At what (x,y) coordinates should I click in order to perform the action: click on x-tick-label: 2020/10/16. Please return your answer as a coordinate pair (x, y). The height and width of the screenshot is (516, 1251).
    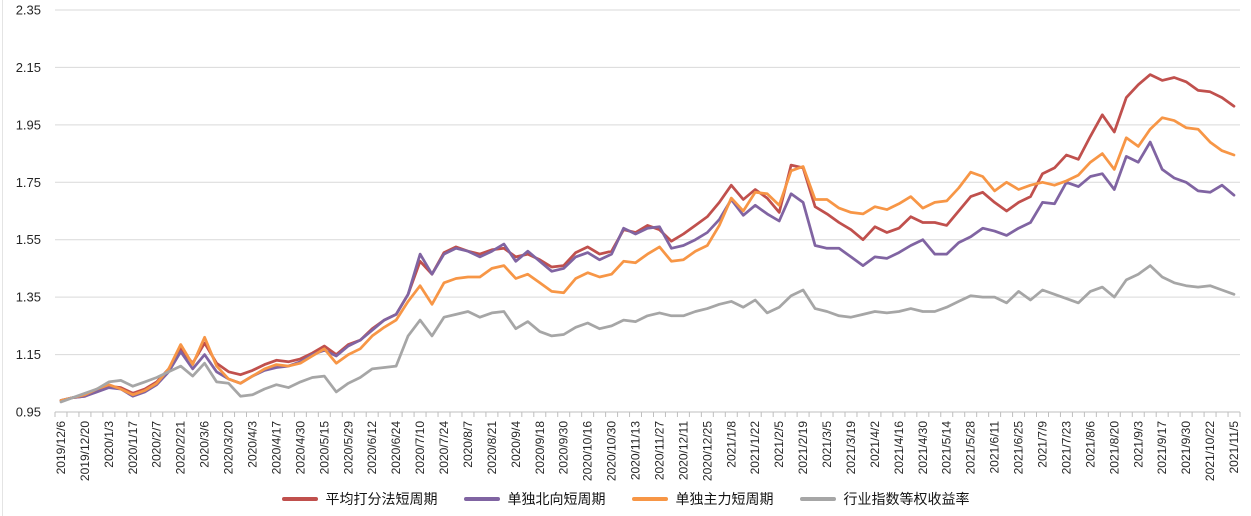
    Looking at the image, I should click on (588, 451).